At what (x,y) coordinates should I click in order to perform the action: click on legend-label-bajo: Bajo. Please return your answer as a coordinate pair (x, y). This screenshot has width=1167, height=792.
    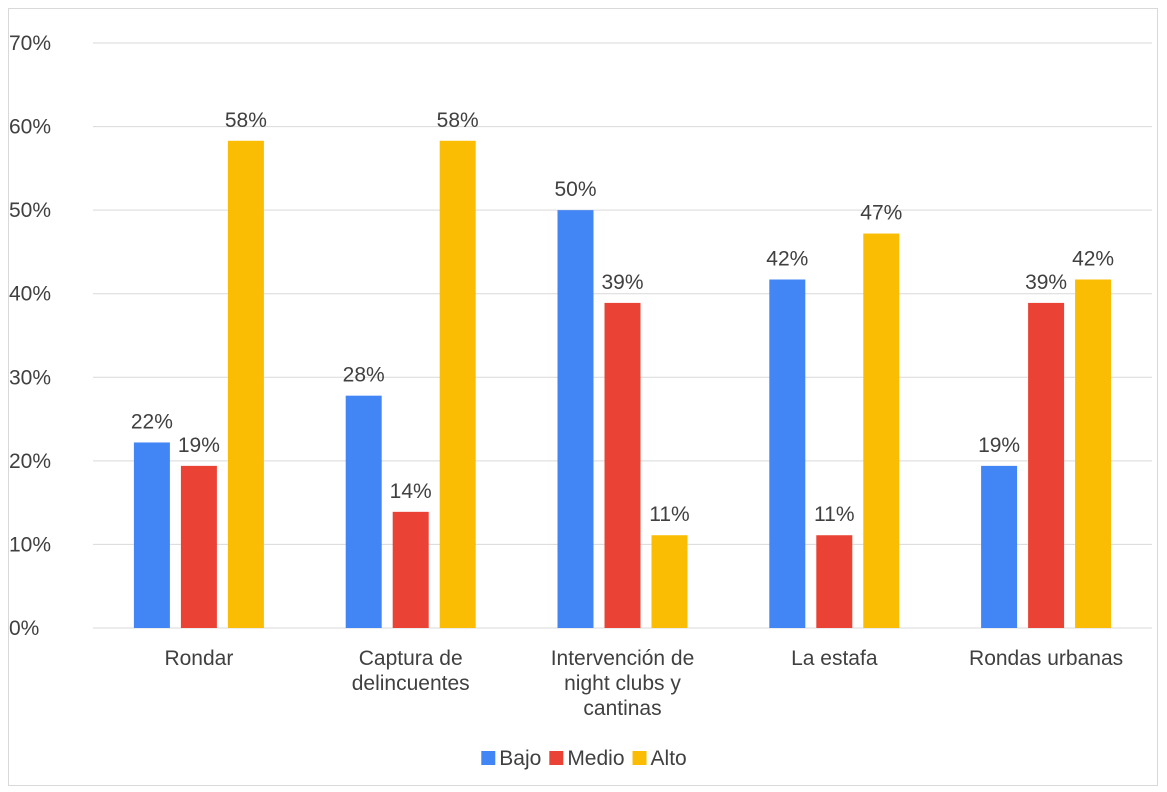
    Looking at the image, I should click on (520, 758).